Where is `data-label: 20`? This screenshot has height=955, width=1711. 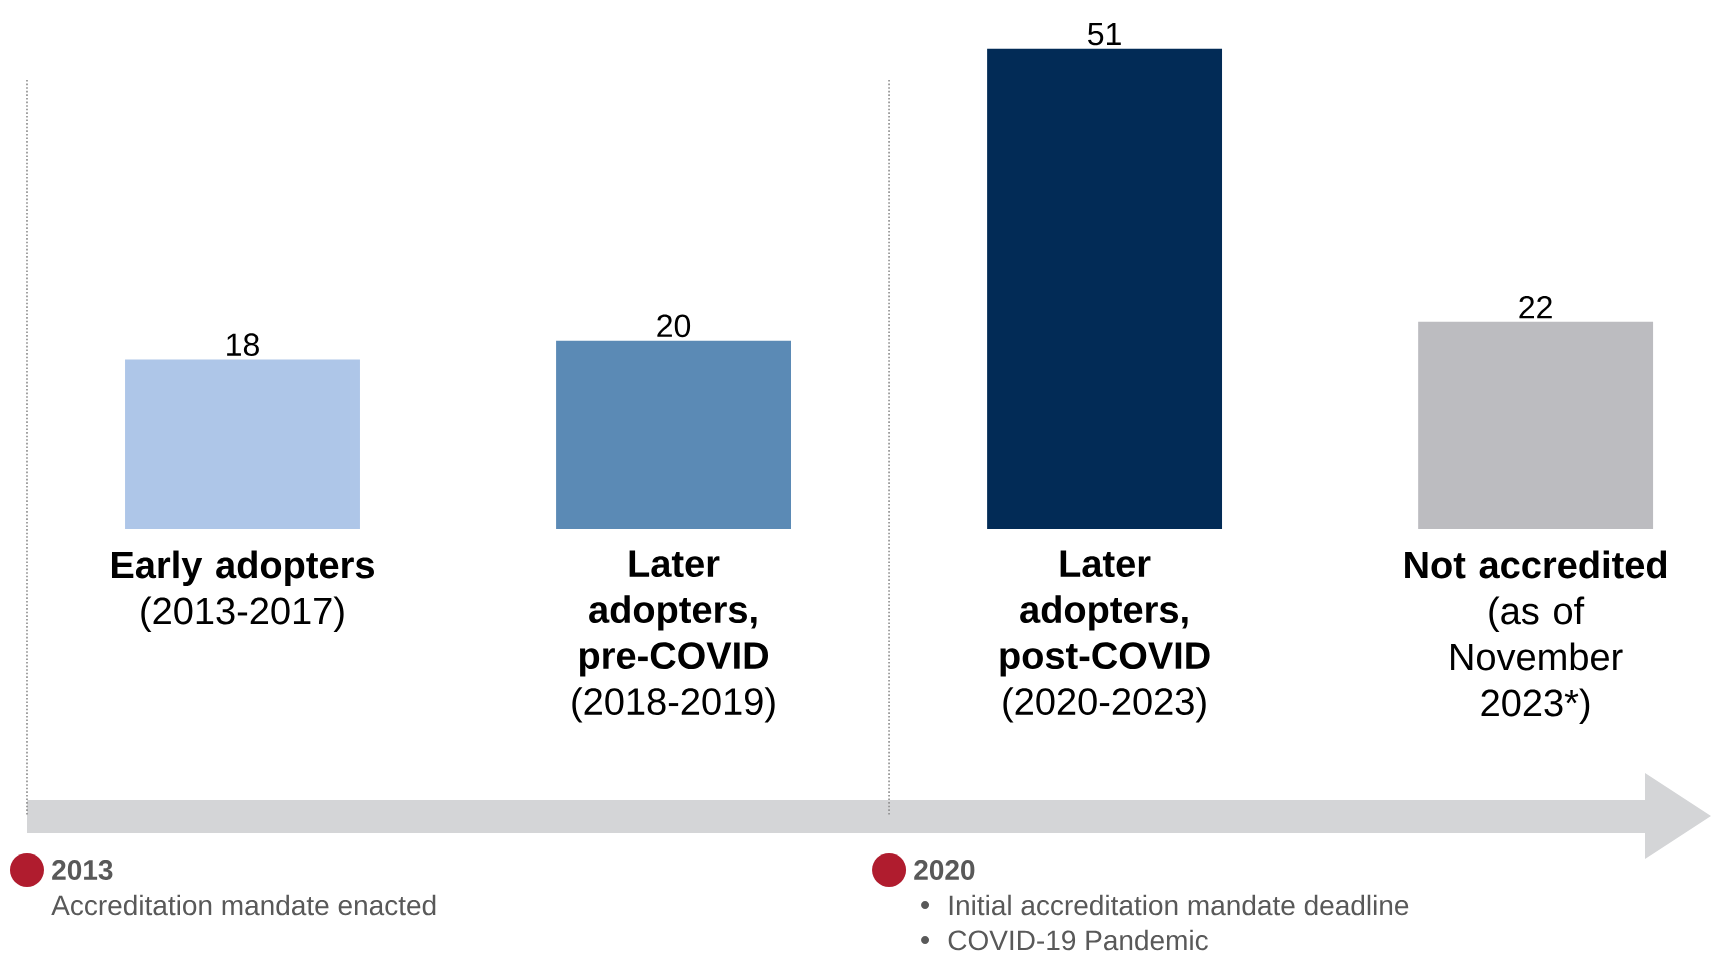 data-label: 20 is located at coordinates (674, 326).